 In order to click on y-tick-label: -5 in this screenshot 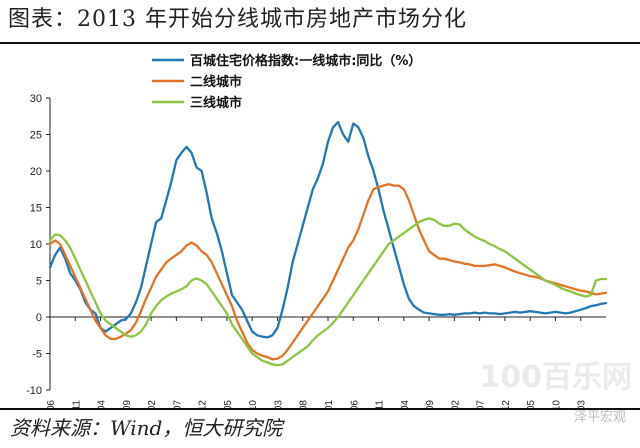, I will do `click(37, 355)`.